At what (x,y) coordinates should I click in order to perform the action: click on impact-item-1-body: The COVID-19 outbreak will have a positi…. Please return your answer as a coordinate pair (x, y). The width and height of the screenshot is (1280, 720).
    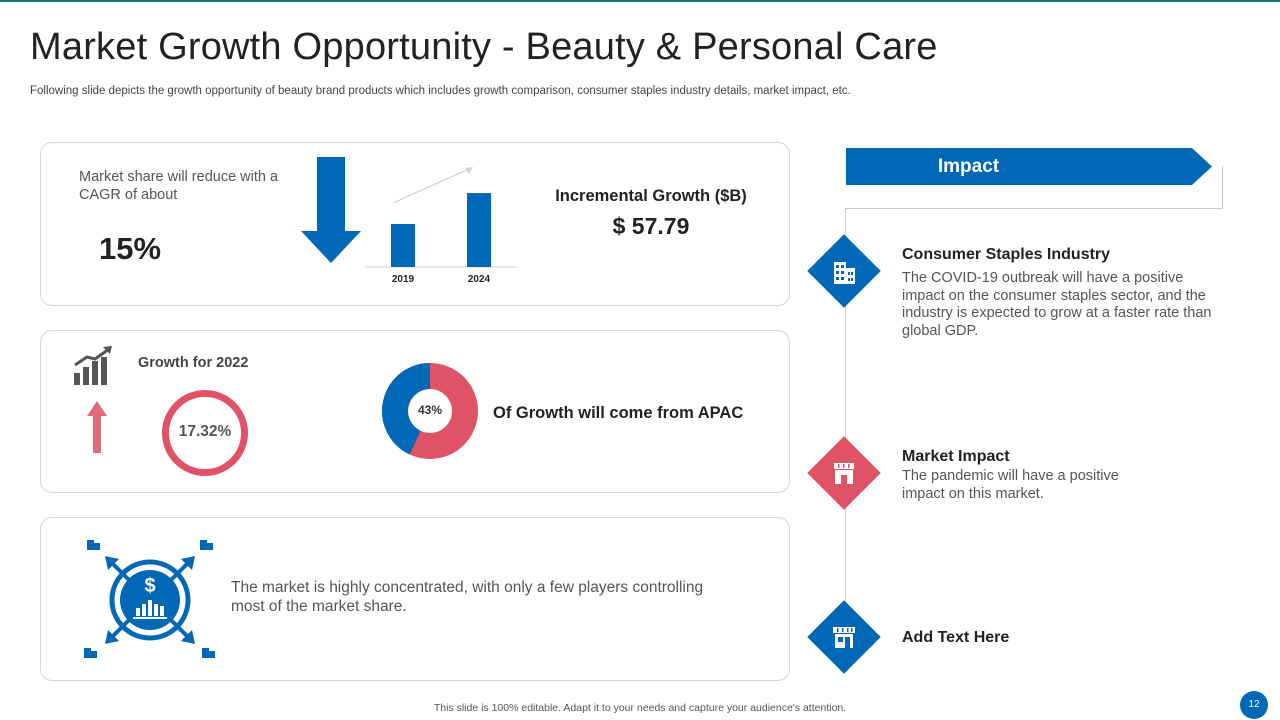
    Looking at the image, I should click on (1057, 304).